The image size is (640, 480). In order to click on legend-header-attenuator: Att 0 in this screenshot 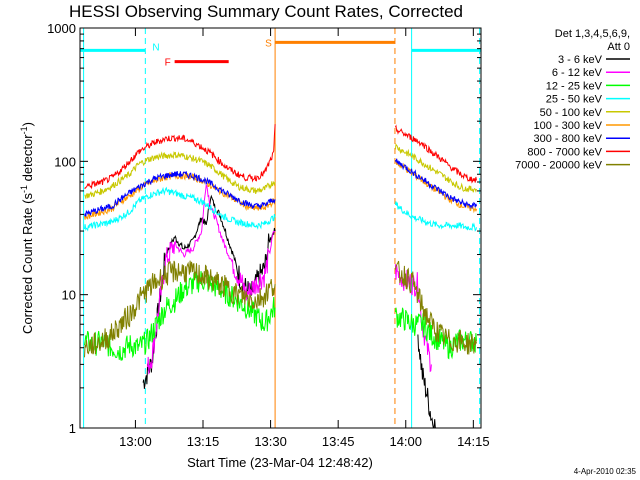, I will do `click(618, 47)`.